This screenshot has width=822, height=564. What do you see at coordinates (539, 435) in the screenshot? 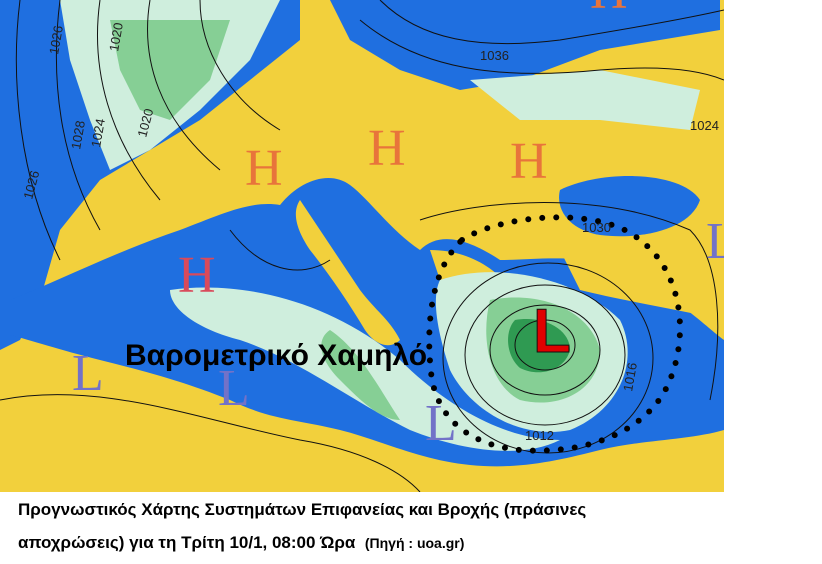
I see `isobar-label: 1012` at bounding box center [539, 435].